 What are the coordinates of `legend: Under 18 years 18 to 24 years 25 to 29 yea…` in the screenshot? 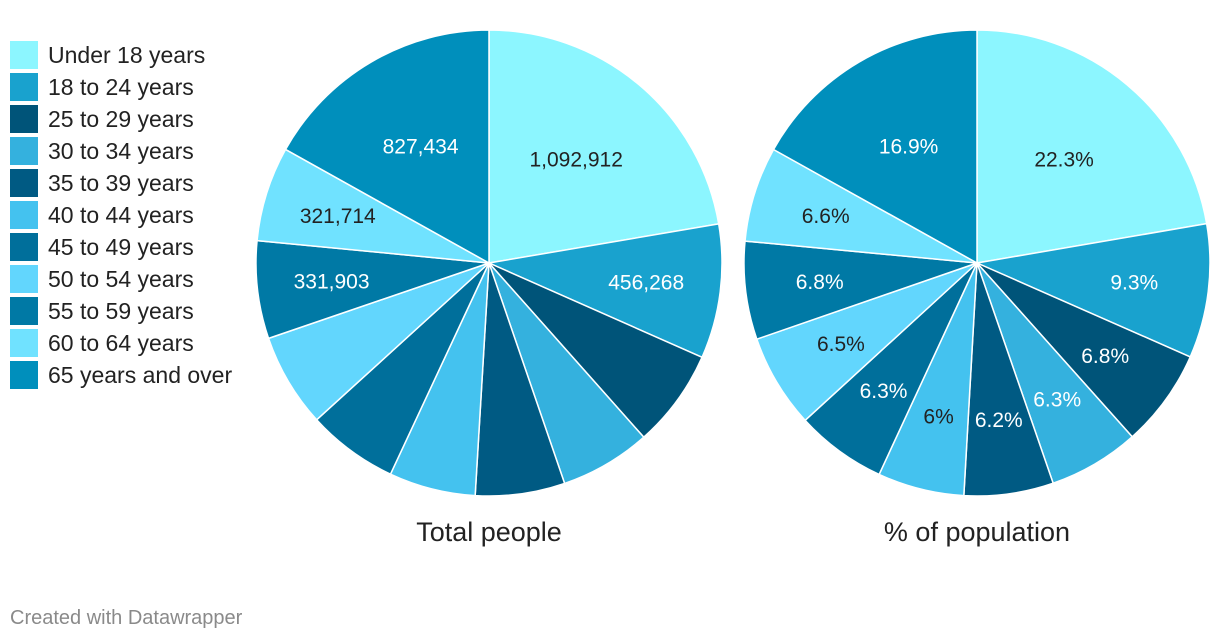 It's located at (121, 215).